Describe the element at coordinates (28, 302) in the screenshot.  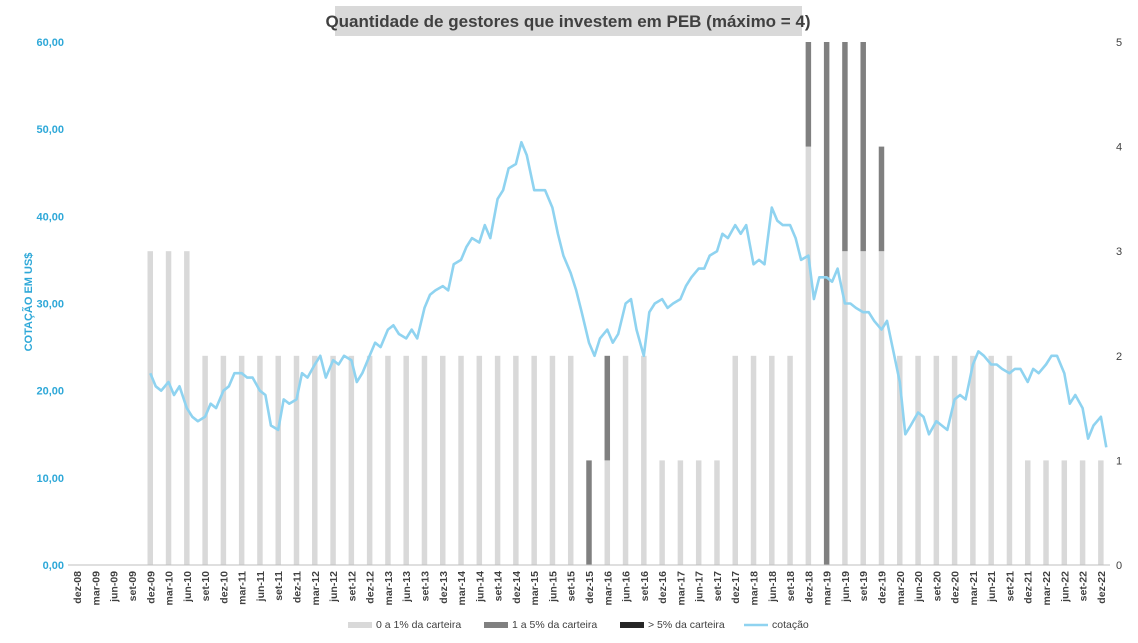
I see `y-axis-label: COTAÇÃO EM US$` at that location.